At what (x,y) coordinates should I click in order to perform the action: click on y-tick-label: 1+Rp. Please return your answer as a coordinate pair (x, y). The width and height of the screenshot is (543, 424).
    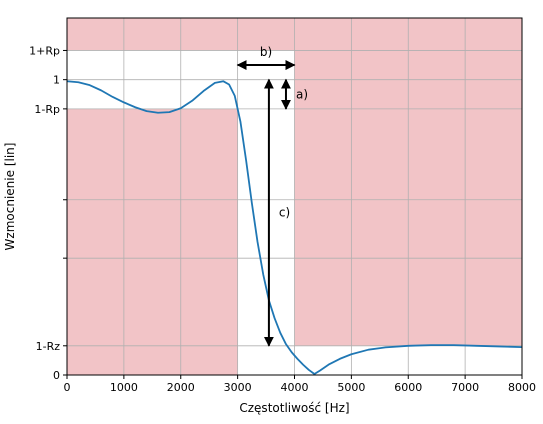
    Looking at the image, I should click on (44, 50).